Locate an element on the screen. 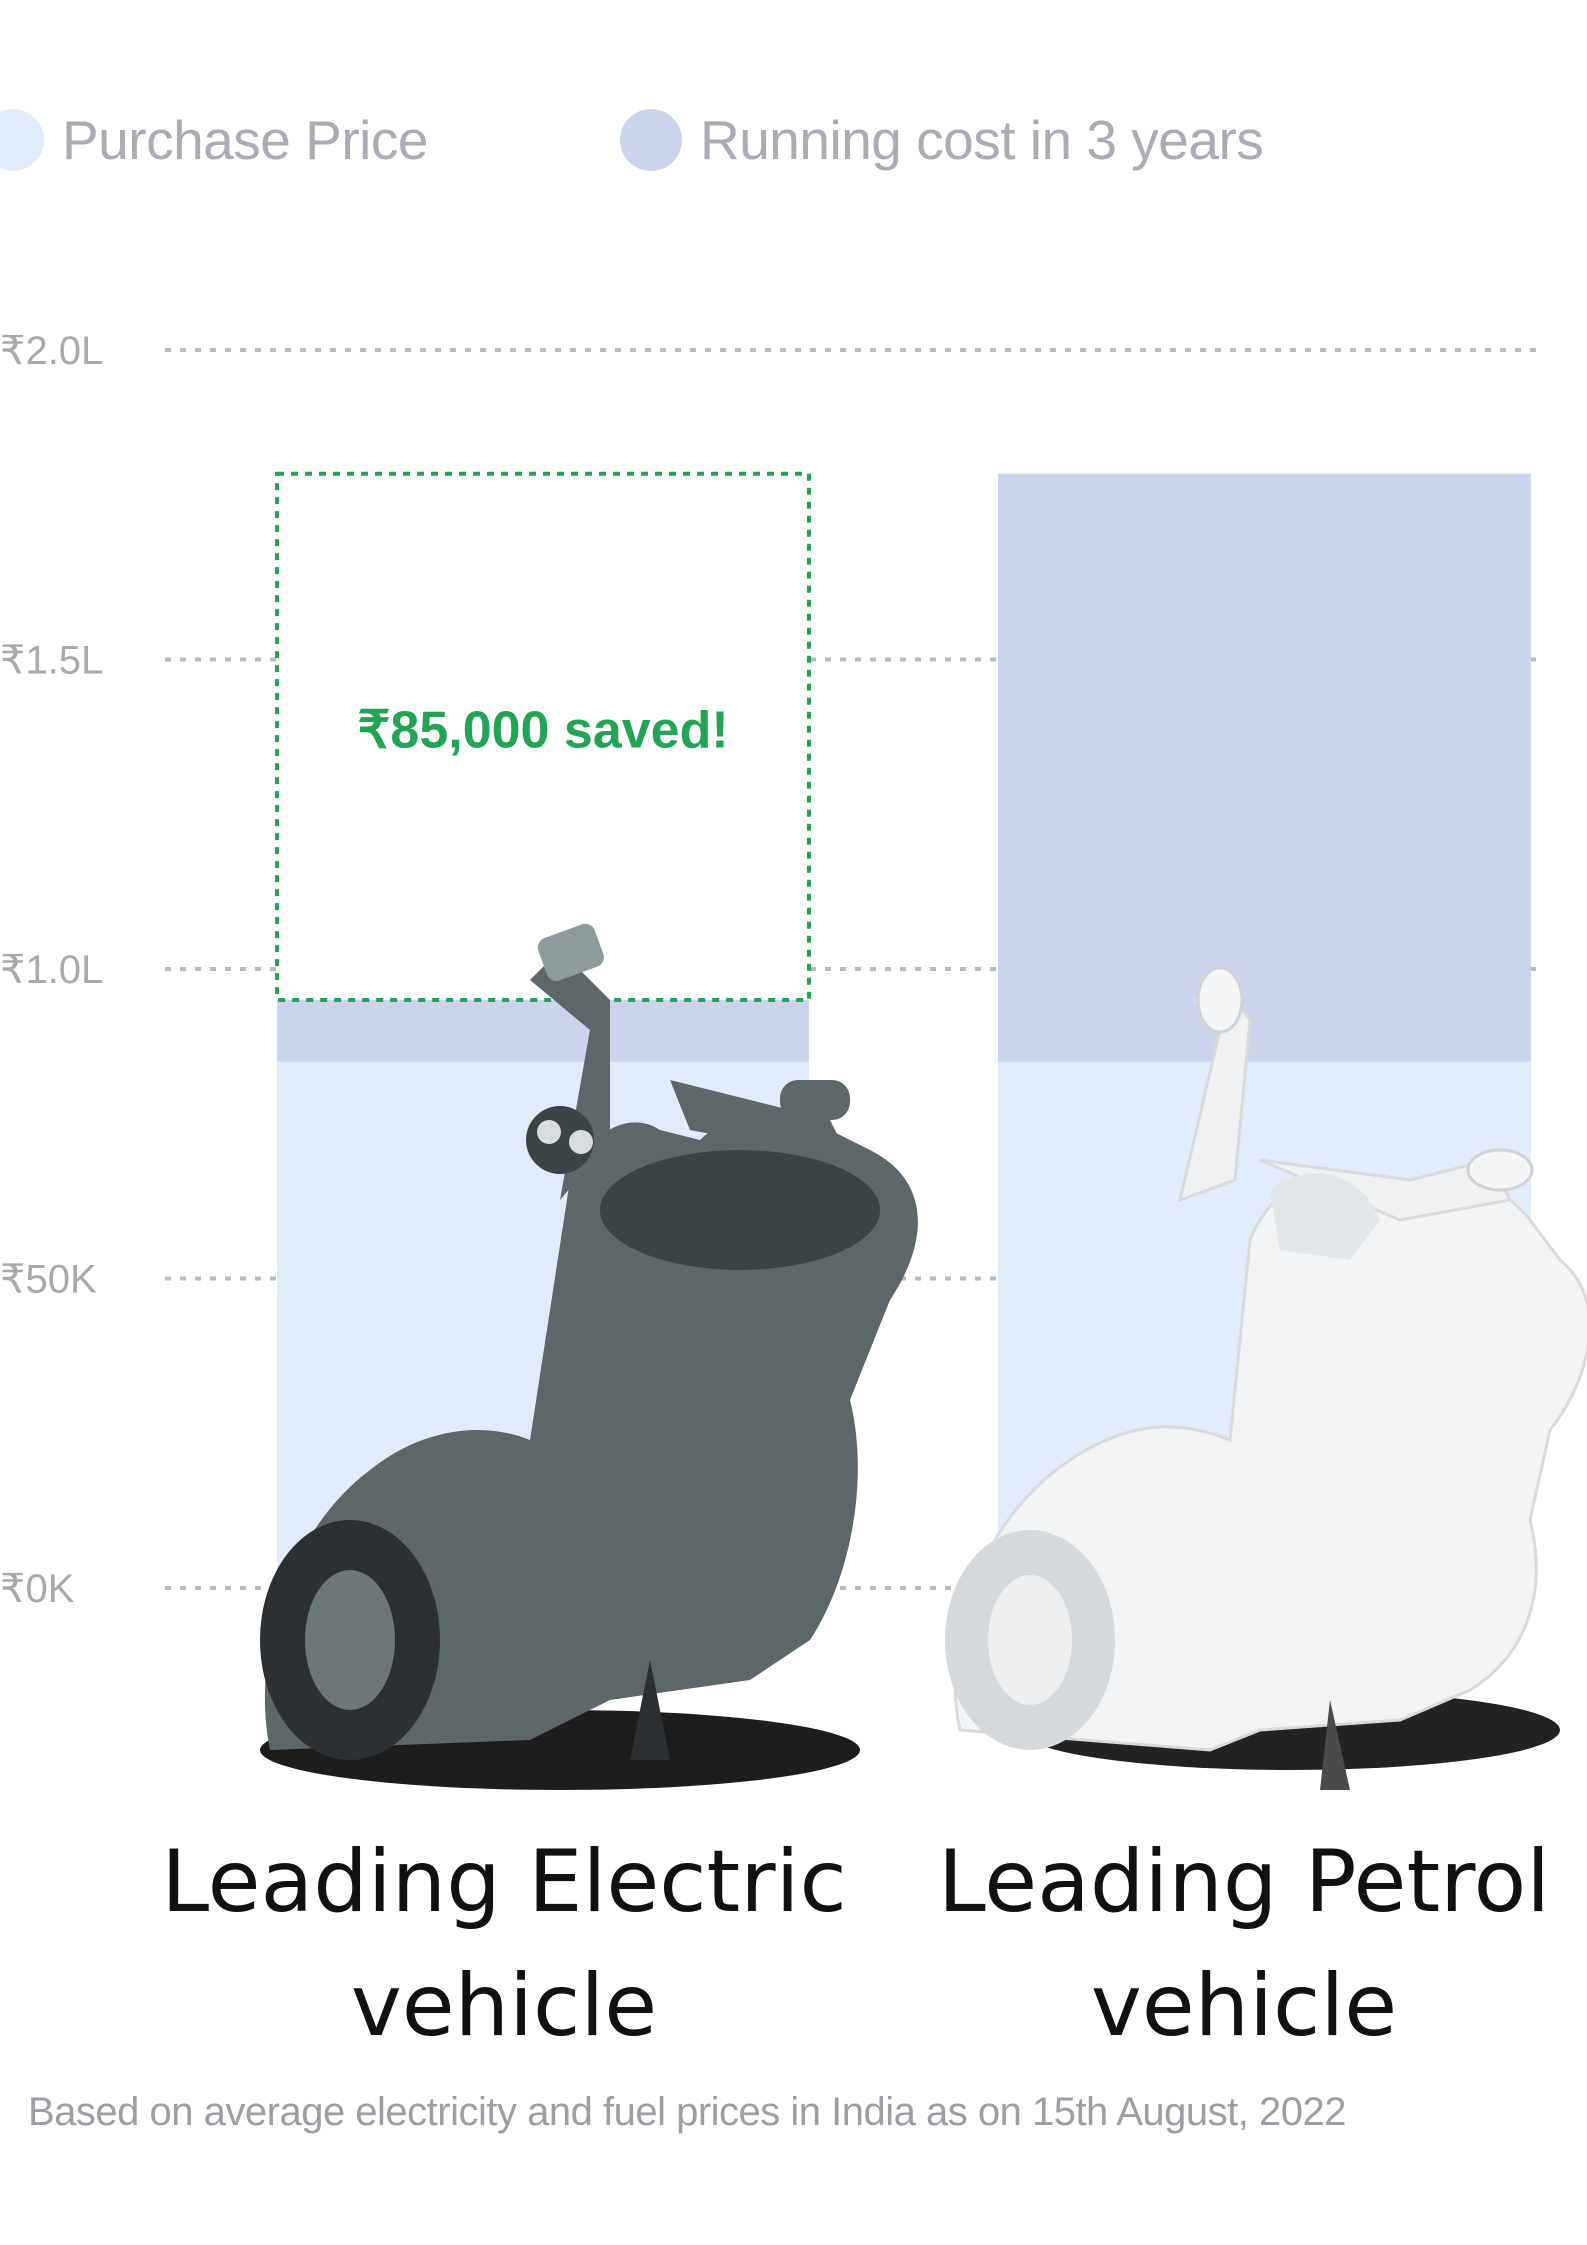 The image size is (1587, 2245). savings-label: ₹85,000 saved! is located at coordinates (542, 730).